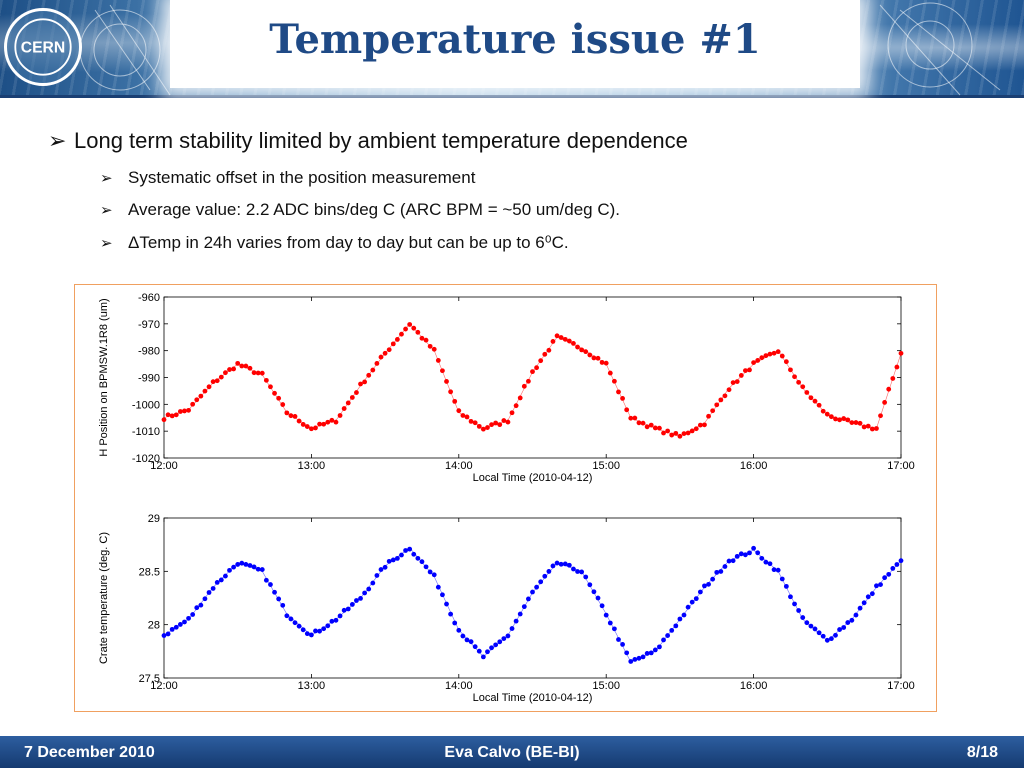  I want to click on y-axis-label: H Position on BPMSW.1R8 (um), so click(104, 377).